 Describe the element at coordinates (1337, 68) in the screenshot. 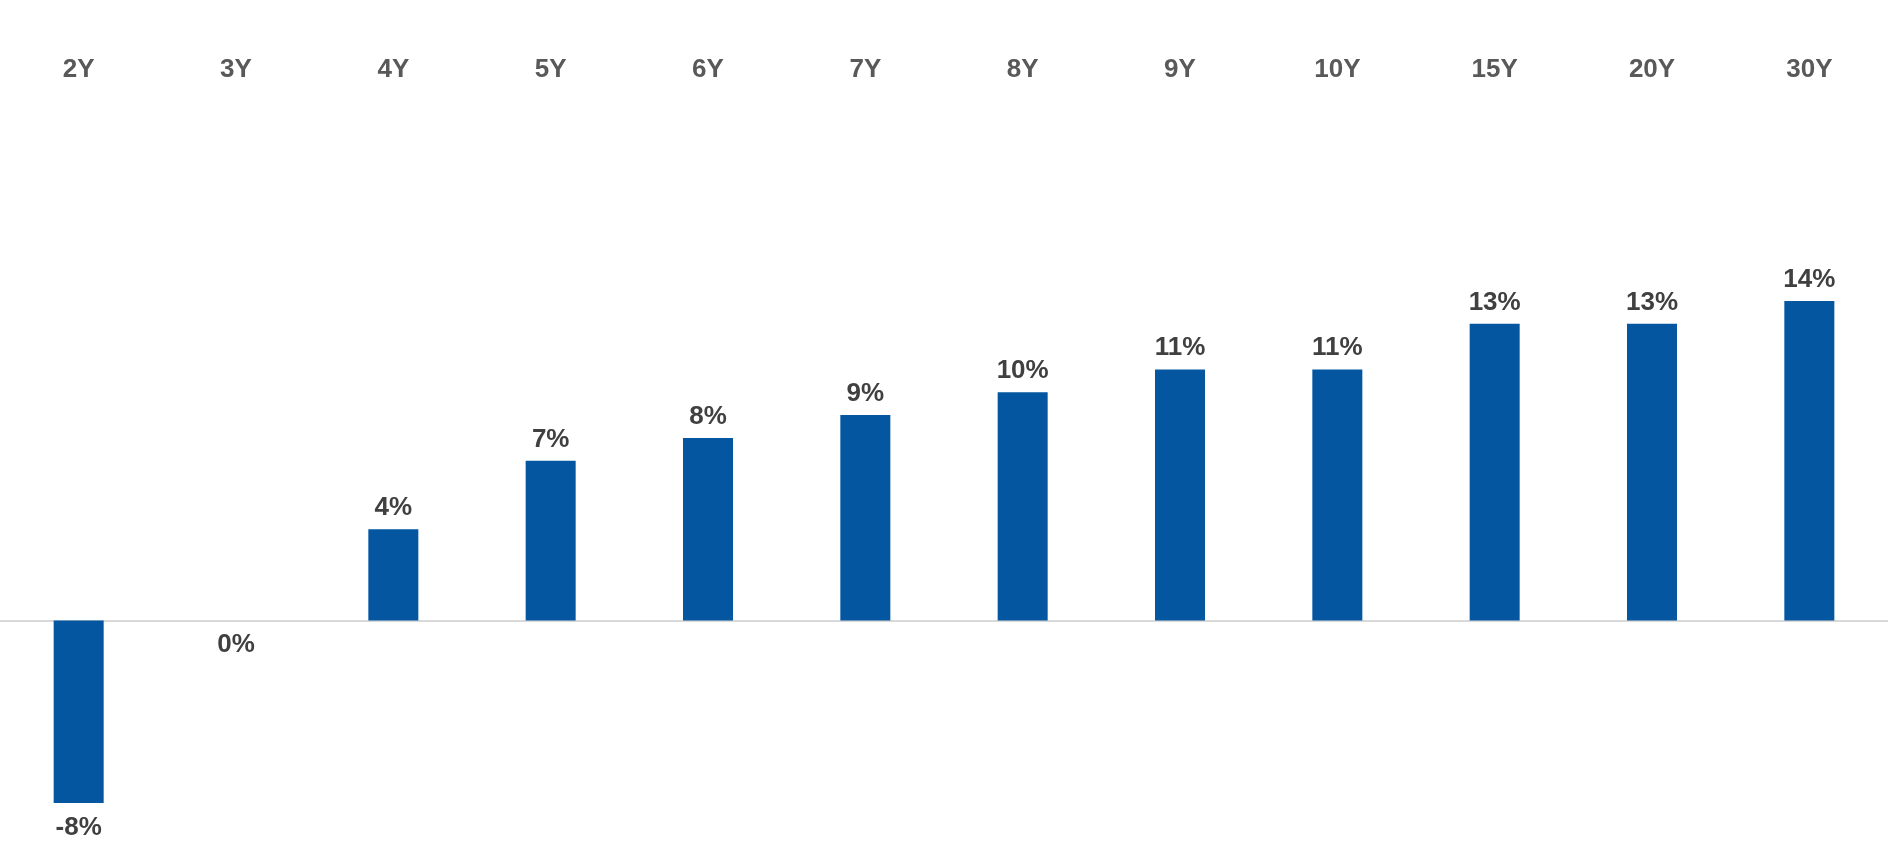

I see `x-tick-label: 10Y` at that location.